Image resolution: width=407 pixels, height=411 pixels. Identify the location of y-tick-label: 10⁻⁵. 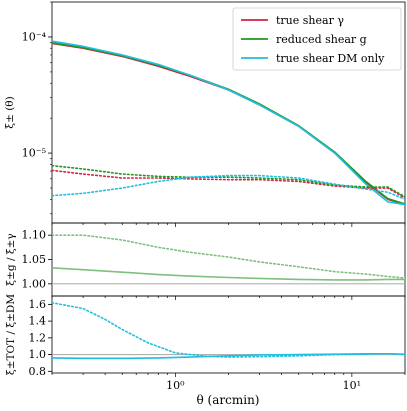
(34, 153).